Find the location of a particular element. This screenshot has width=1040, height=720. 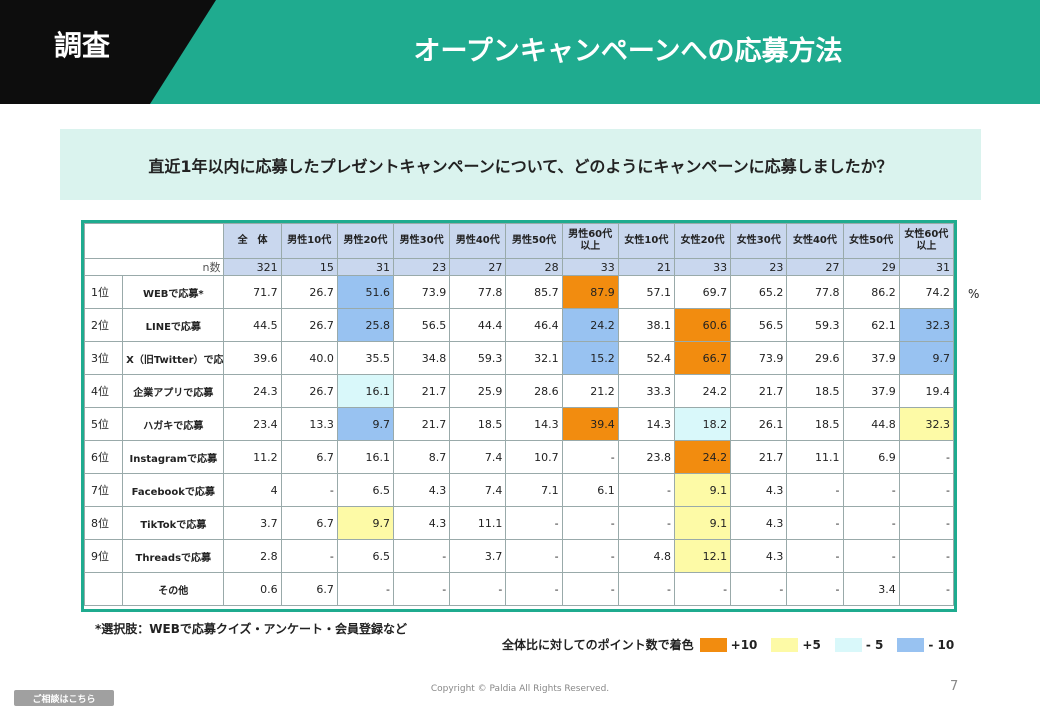

rank-cell: 3位 is located at coordinates (103, 358).